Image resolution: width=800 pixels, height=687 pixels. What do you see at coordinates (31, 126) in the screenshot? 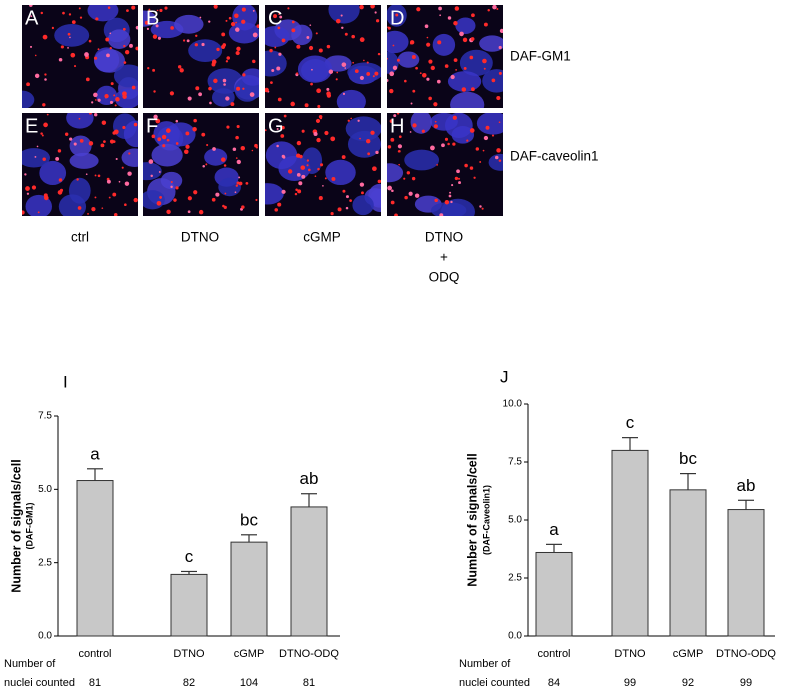
I see `panel-letter: E` at bounding box center [31, 126].